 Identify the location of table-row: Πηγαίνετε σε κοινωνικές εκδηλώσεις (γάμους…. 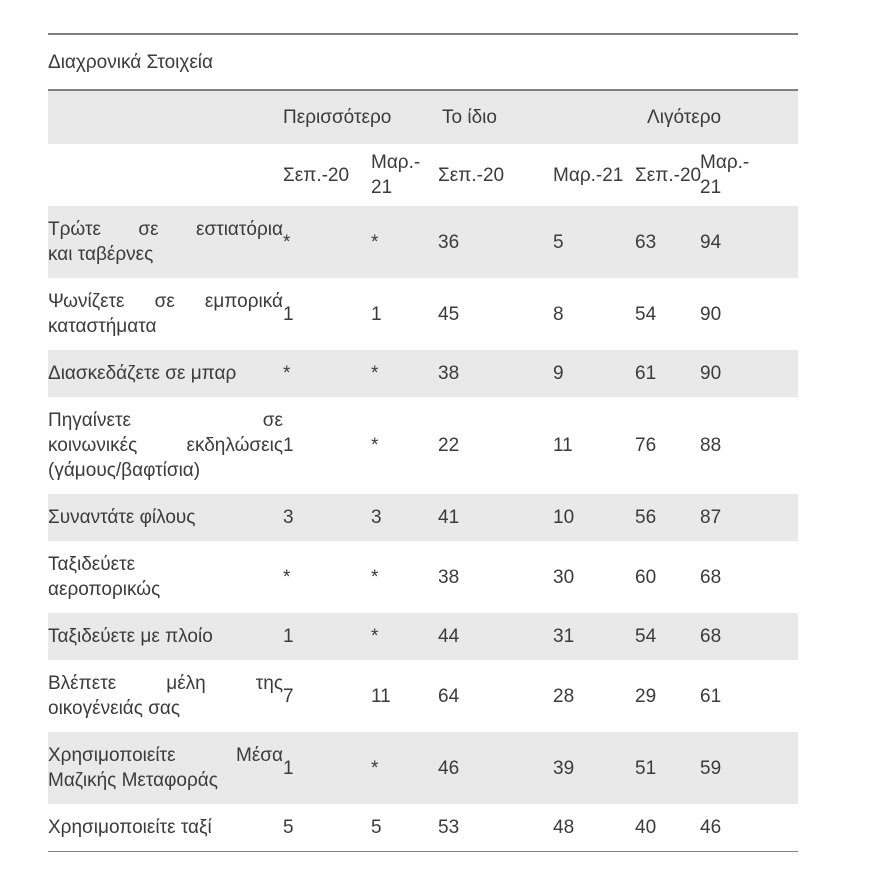
(423, 445).